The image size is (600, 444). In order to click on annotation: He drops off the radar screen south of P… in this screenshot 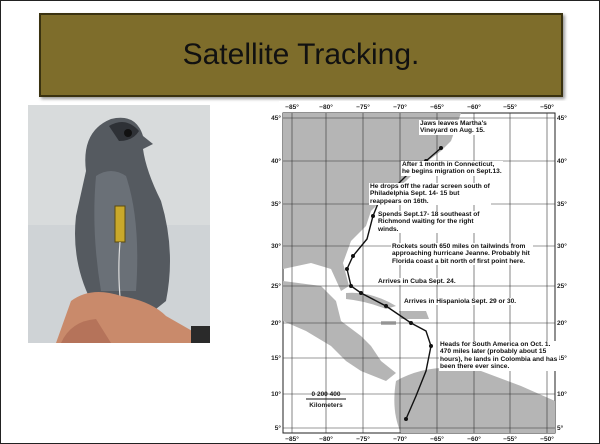, I will do `click(430, 194)`.